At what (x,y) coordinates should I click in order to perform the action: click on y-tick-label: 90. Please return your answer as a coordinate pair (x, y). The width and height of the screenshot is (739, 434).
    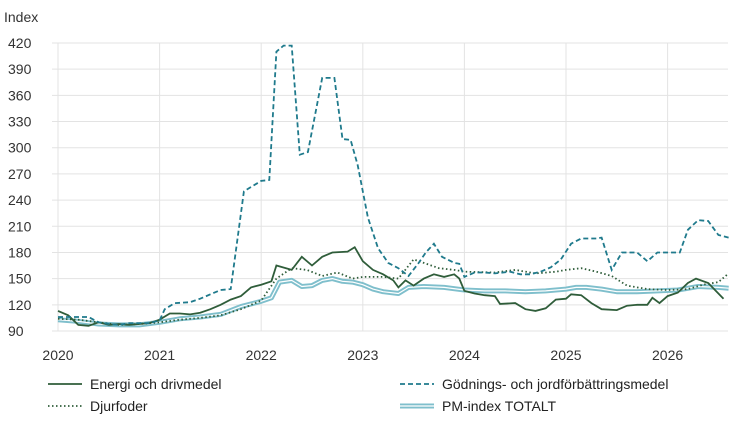
    Looking at the image, I should click on (16, 331).